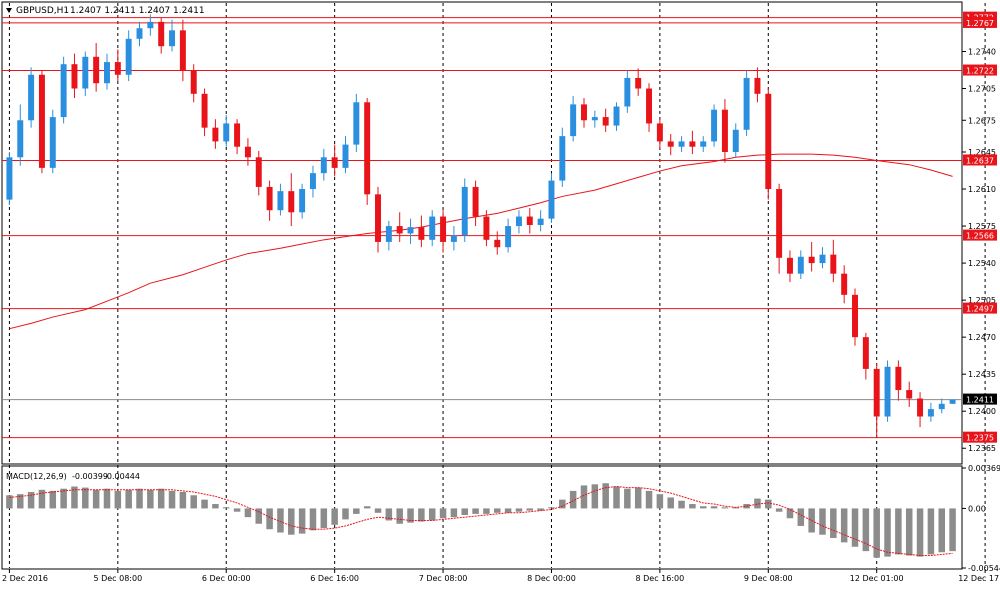 This screenshot has height=592, width=1000. What do you see at coordinates (481, 521) in the screenshot?
I see `macd-signal-line` at bounding box center [481, 521].